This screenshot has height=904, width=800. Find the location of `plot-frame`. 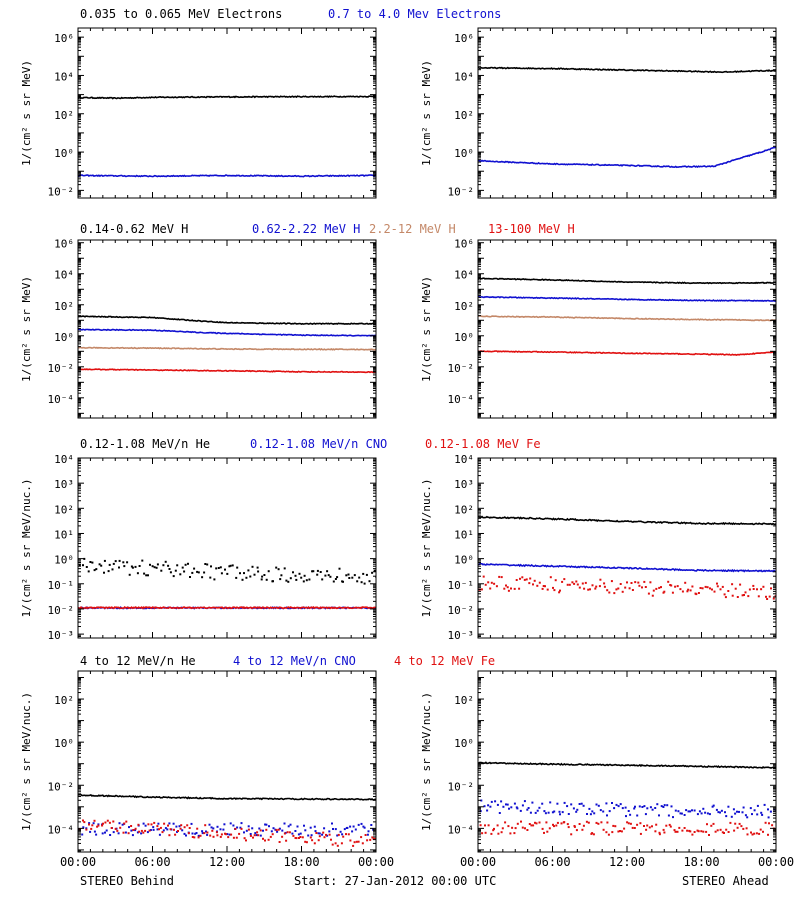

plot-frame is located at coordinates (227, 329).